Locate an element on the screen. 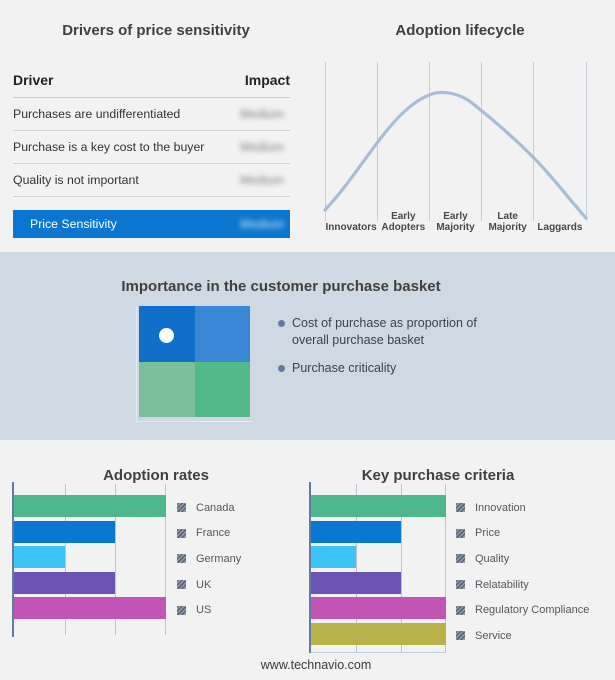 The image size is (615, 680). bar-regulatory-compliance is located at coordinates (378, 608).